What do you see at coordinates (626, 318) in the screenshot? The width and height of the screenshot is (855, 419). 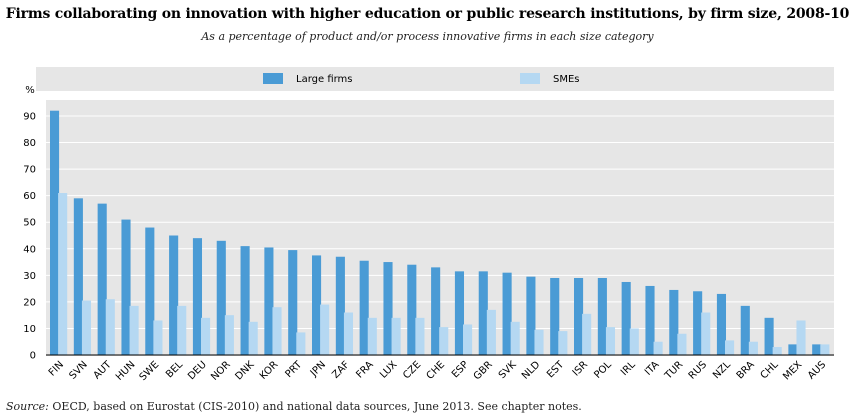 I see `bar-large-irl` at bounding box center [626, 318].